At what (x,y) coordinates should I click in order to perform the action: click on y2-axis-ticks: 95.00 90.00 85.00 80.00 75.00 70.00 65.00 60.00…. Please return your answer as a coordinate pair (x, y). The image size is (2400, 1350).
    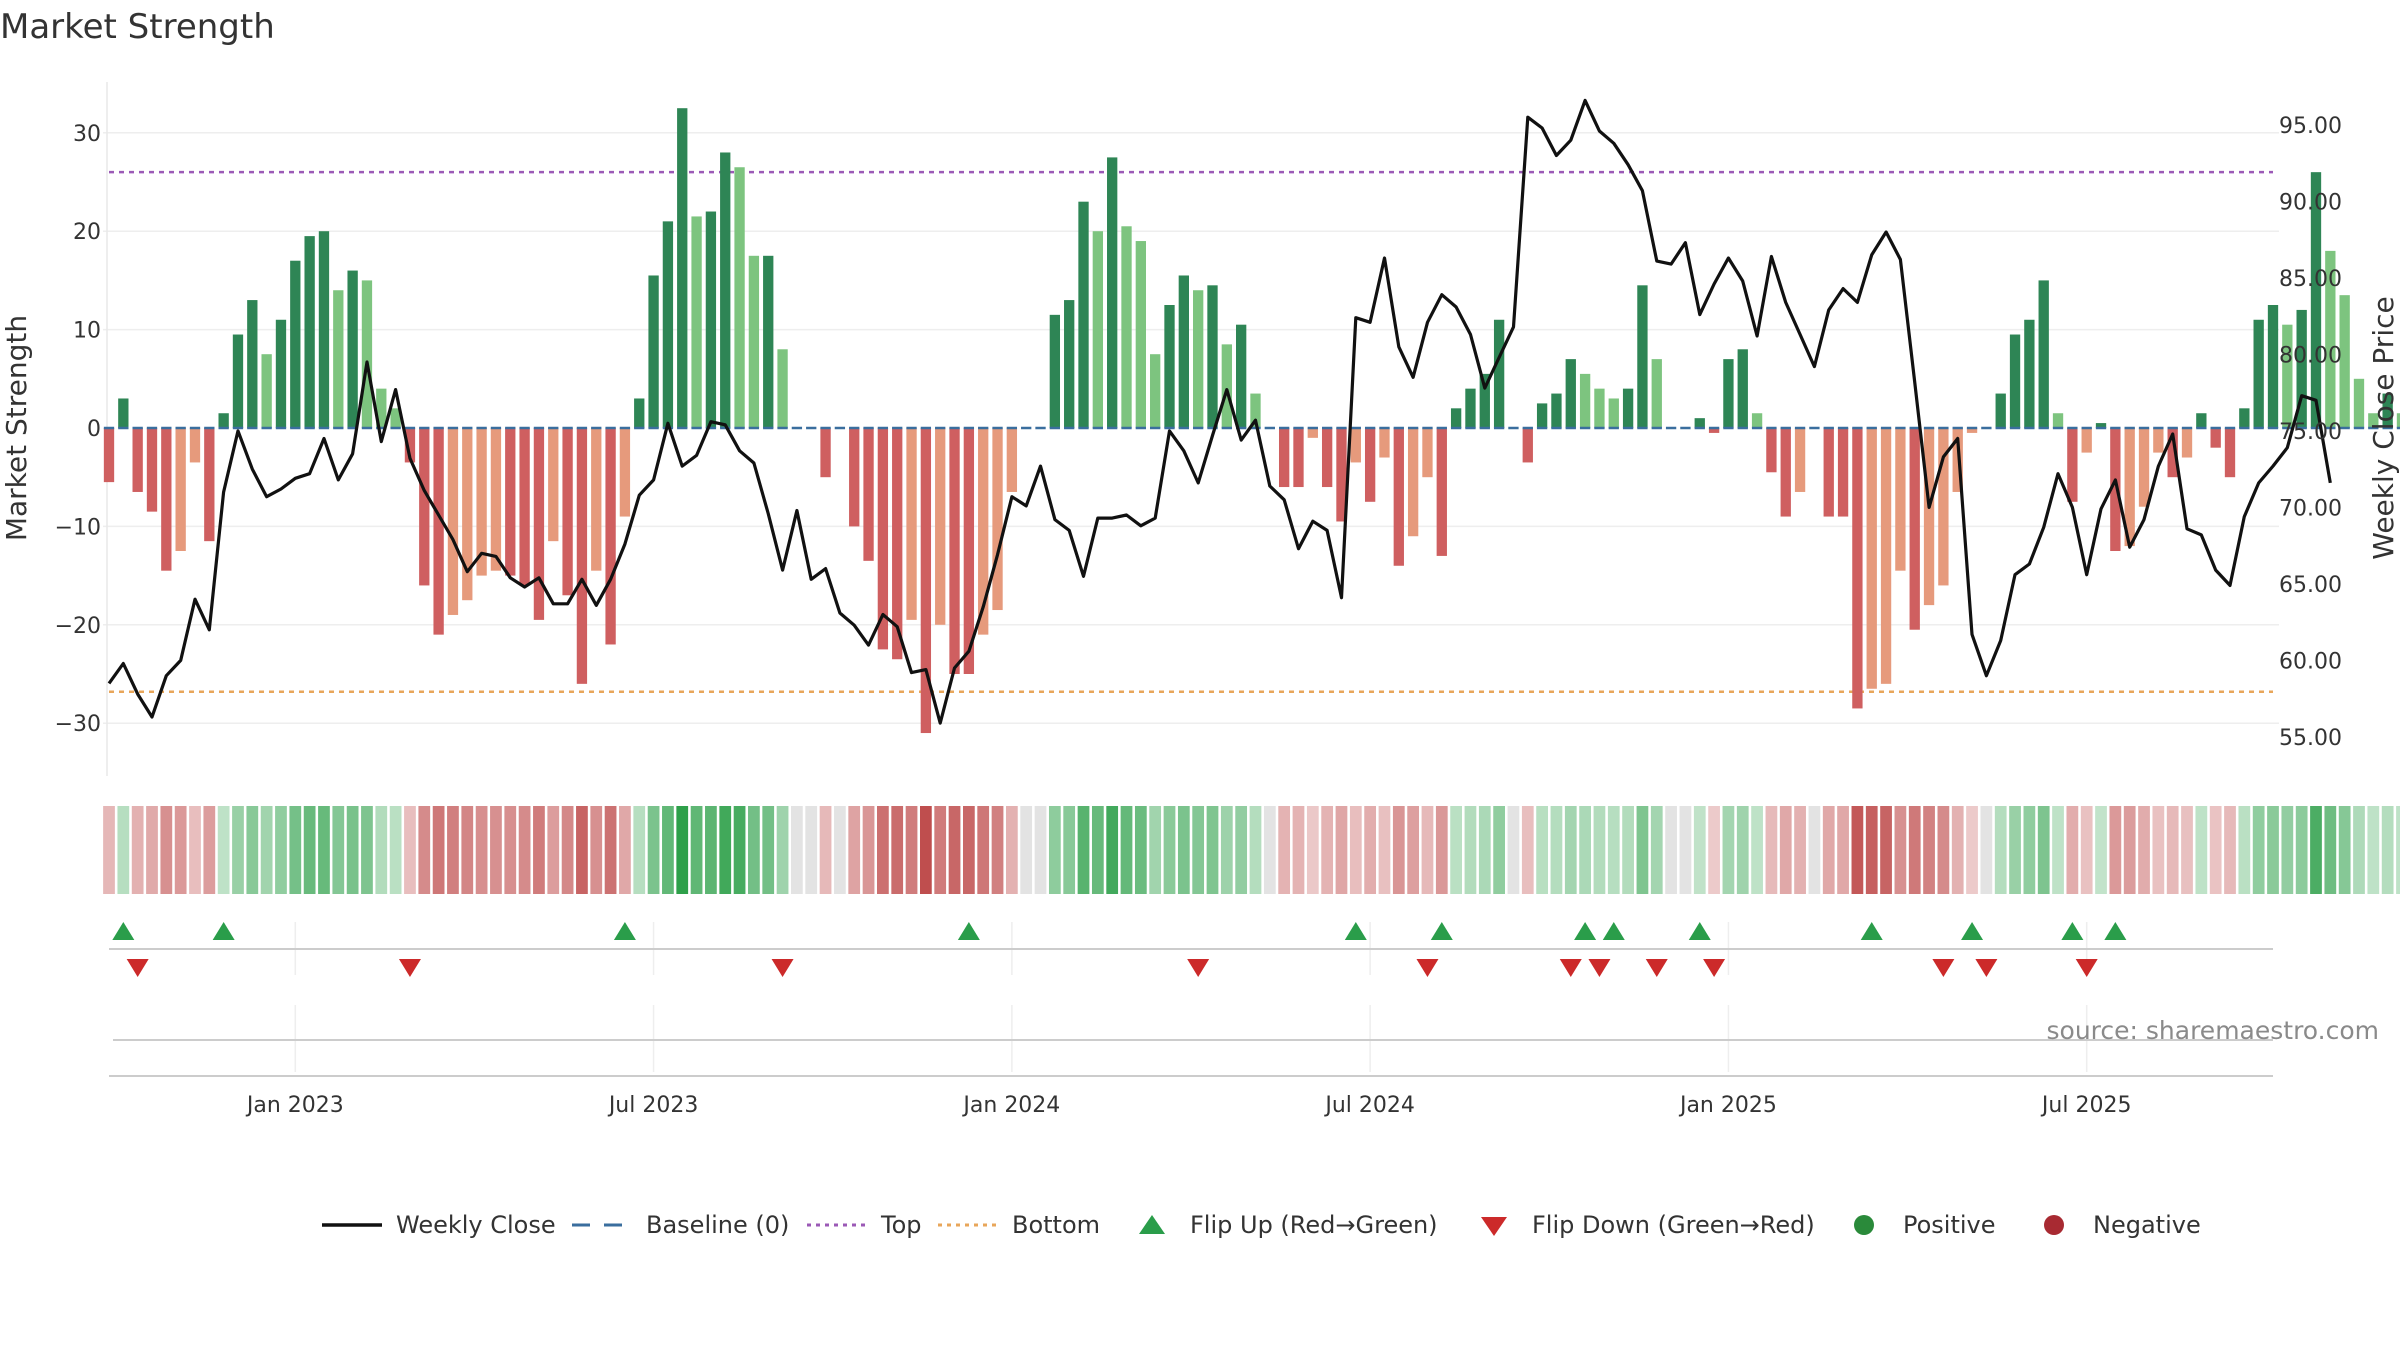
    Looking at the image, I should click on (2310, 432).